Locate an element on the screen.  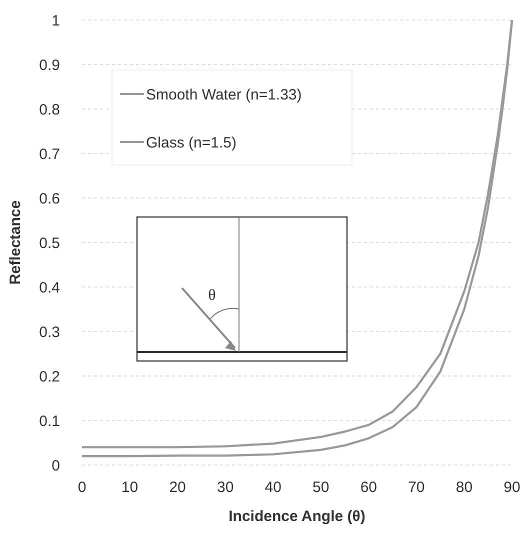
x-tick-label: 80 is located at coordinates (464, 487).